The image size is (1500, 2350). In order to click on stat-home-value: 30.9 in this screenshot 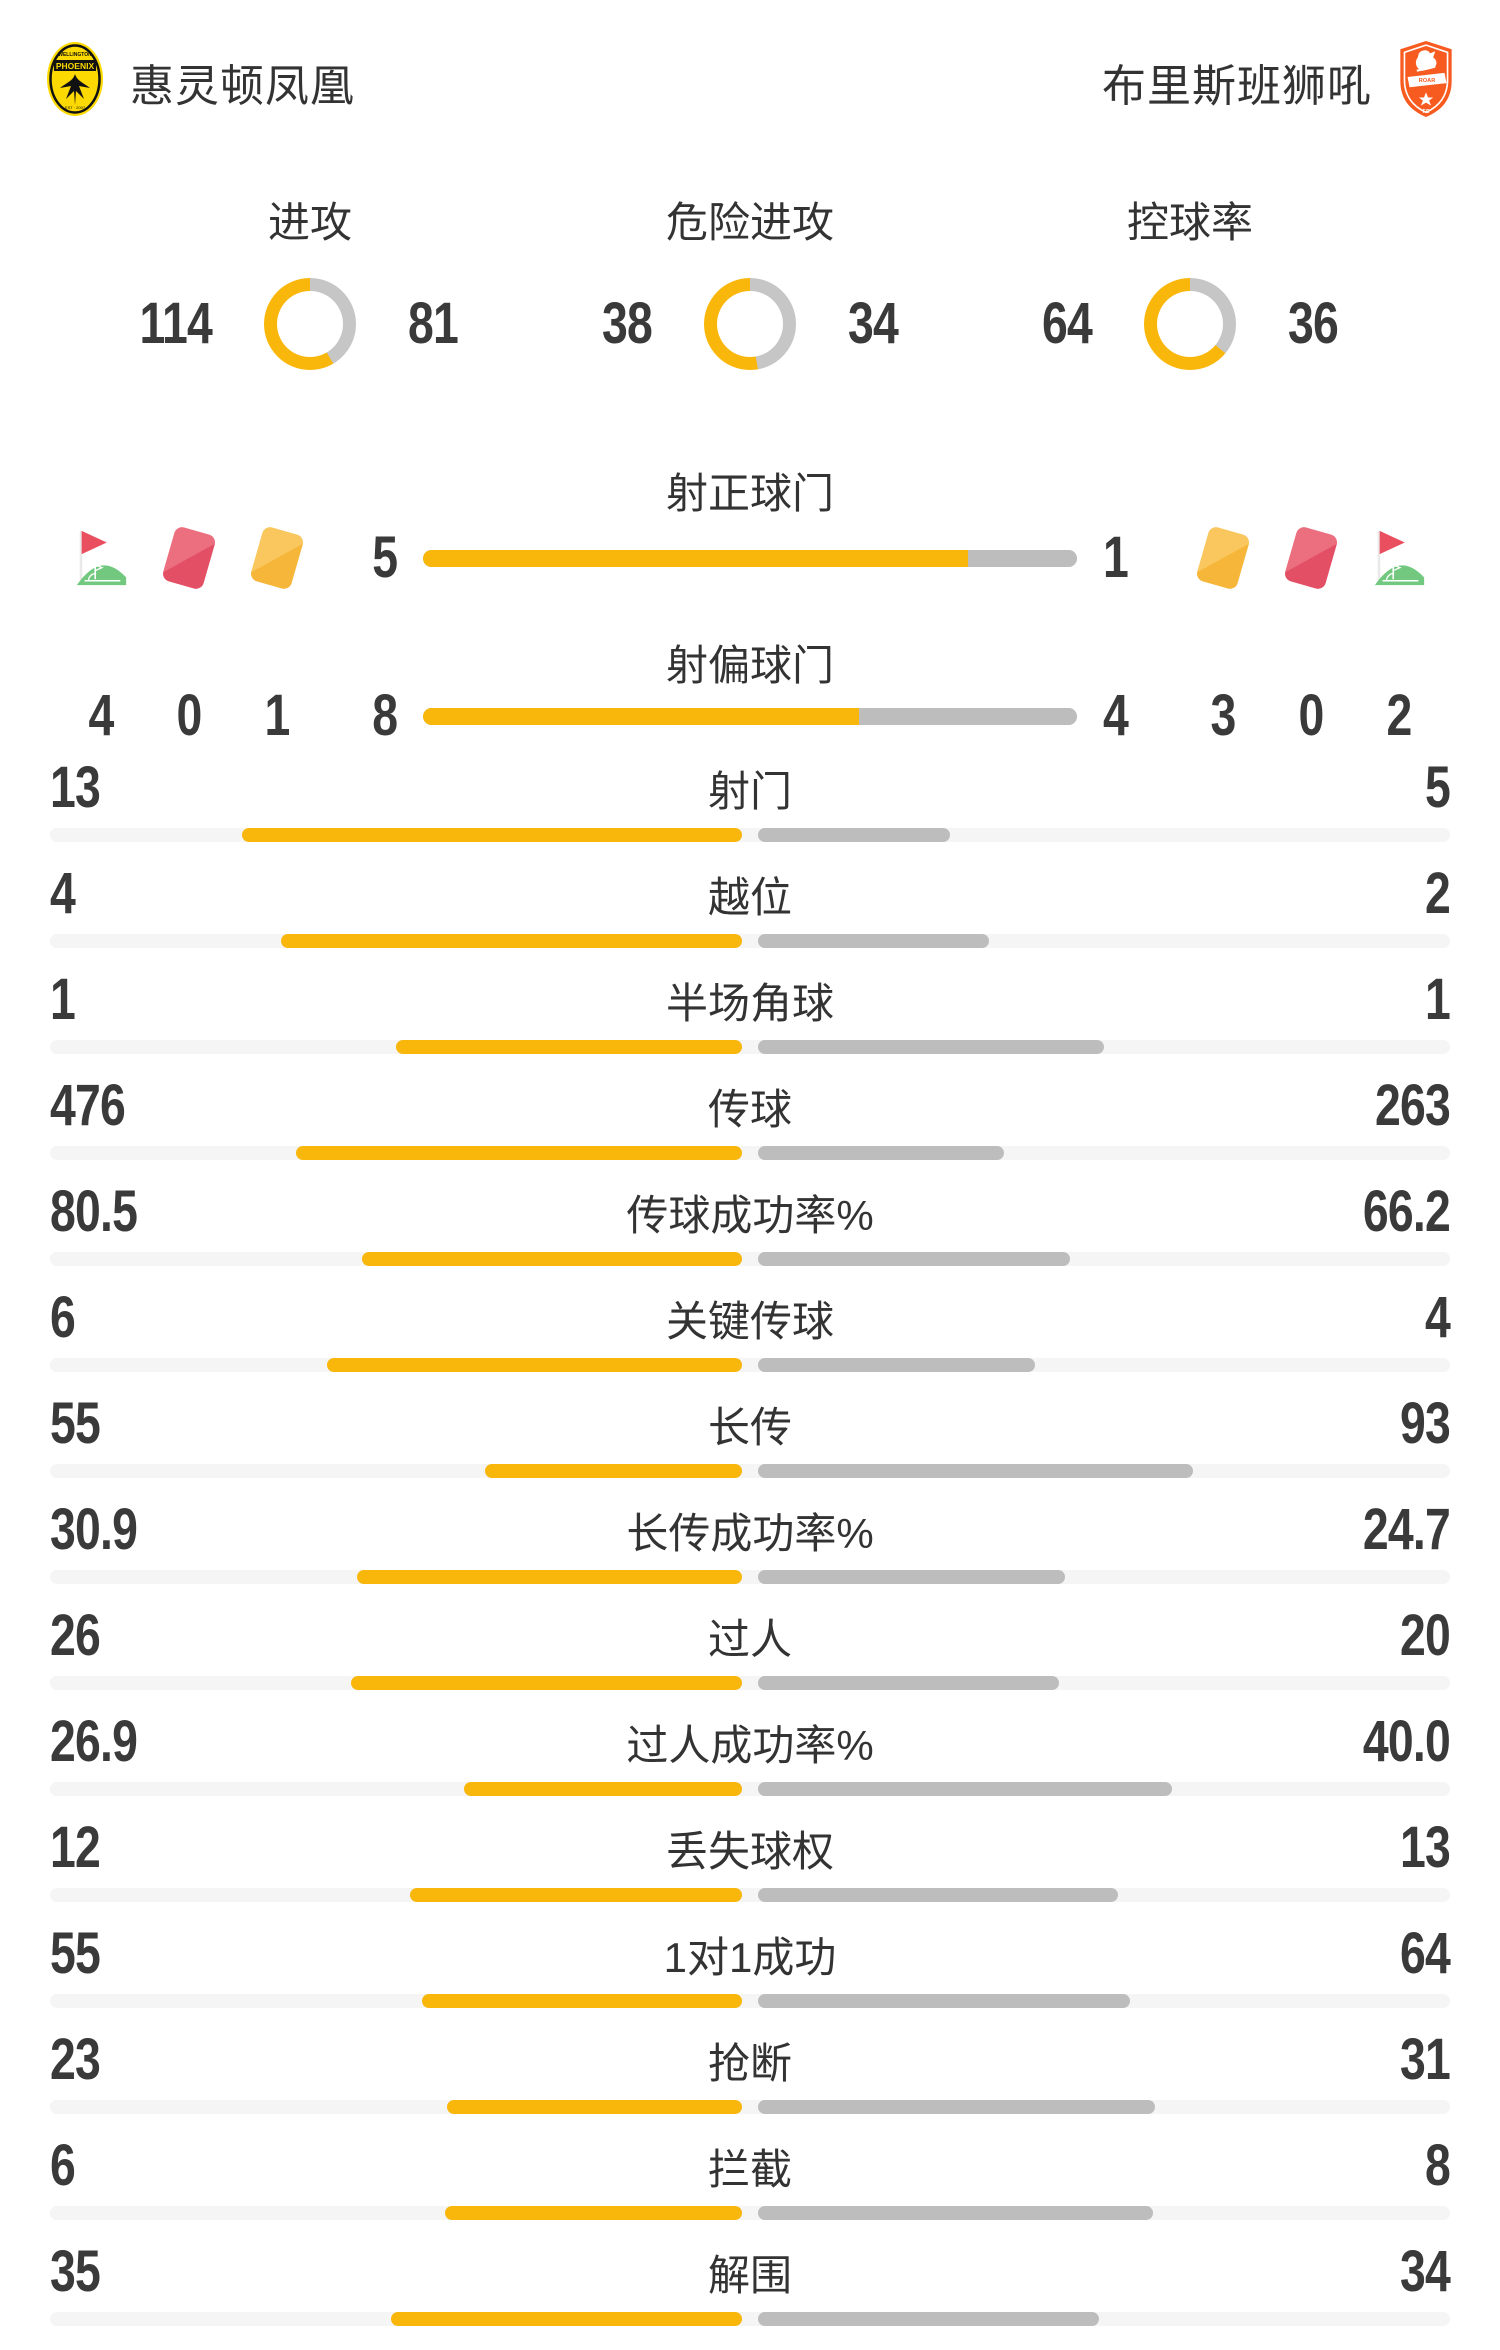, I will do `click(94, 1529)`.